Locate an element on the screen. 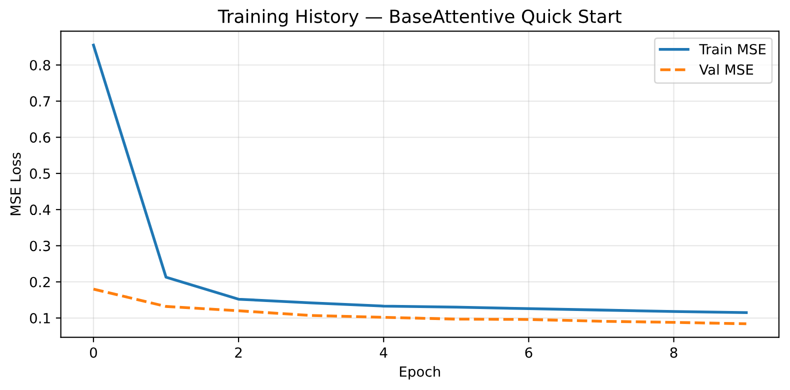 The image size is (790, 390). legend-label: Val MSE is located at coordinates (726, 69).